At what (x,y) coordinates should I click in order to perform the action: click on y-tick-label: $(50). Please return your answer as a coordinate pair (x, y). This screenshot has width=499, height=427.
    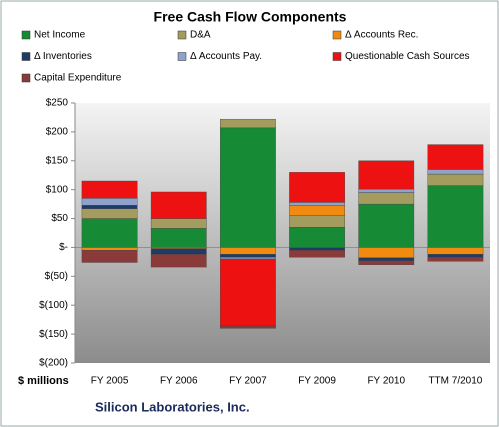
    Looking at the image, I should click on (56, 276).